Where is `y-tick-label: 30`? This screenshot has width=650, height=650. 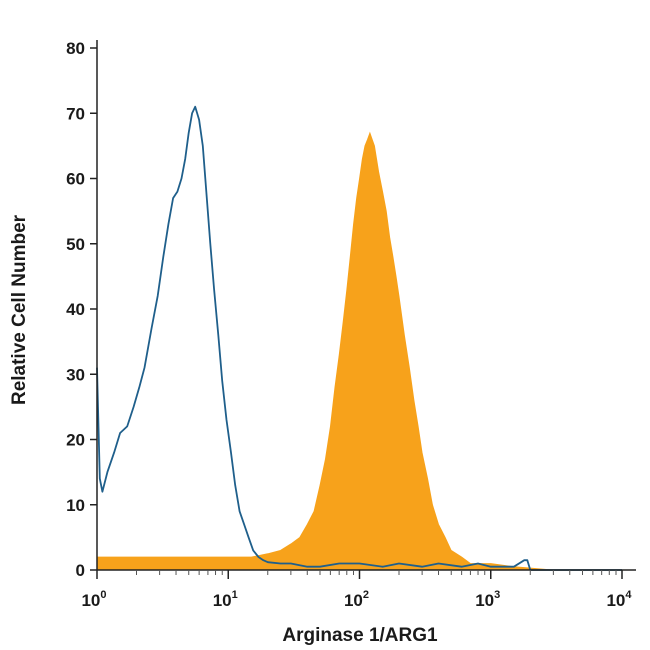 y-tick-label: 30 is located at coordinates (75, 374).